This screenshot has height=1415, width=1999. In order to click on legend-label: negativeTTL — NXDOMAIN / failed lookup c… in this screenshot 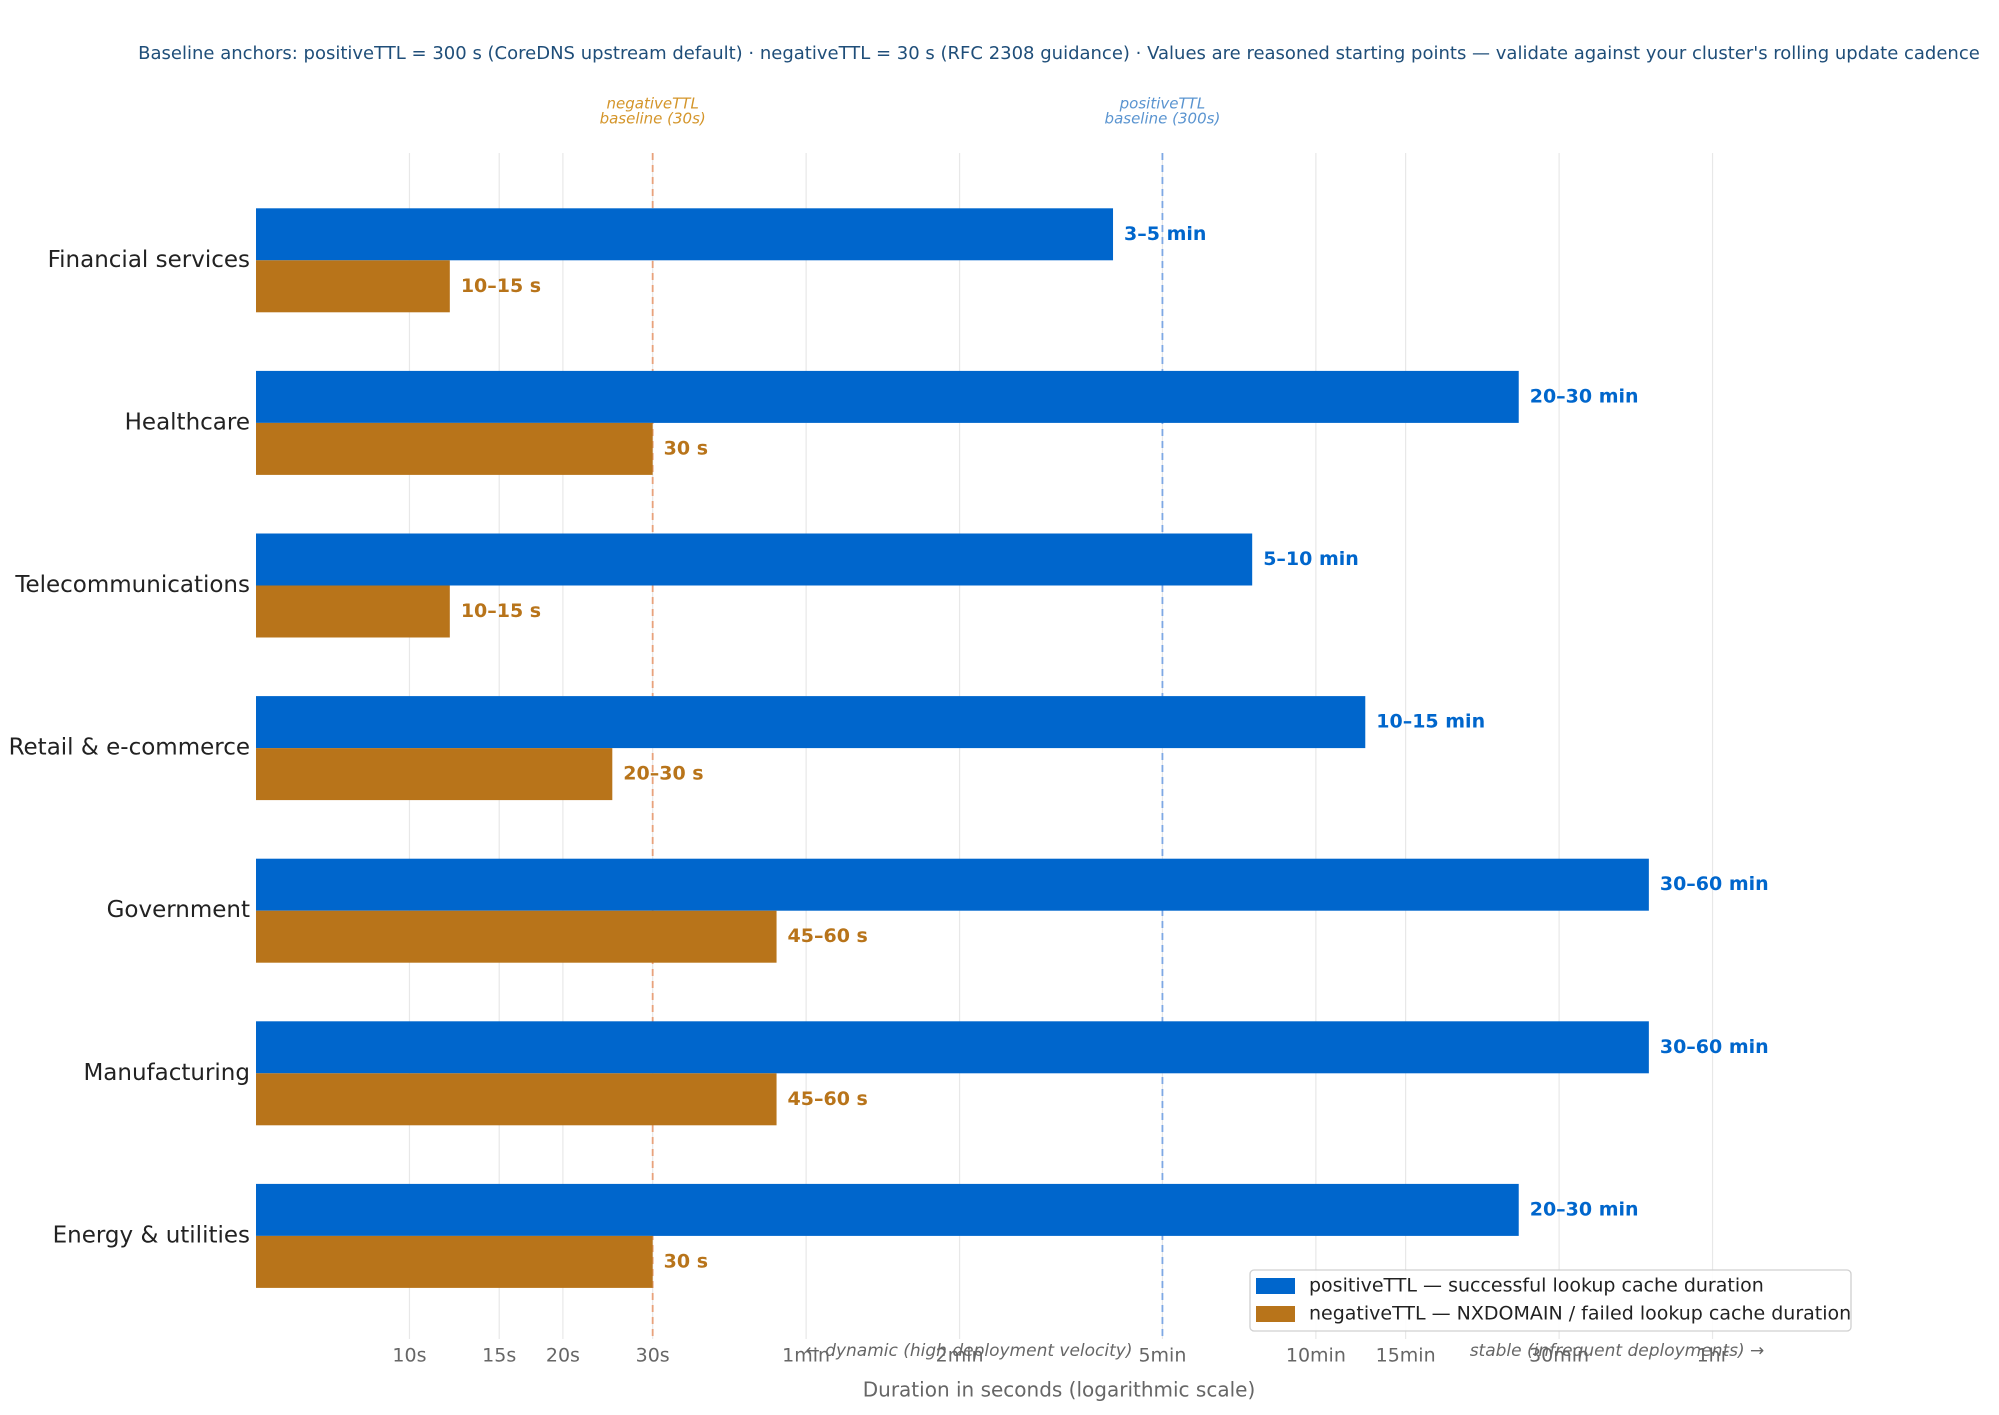, I will do `click(1580, 1314)`.